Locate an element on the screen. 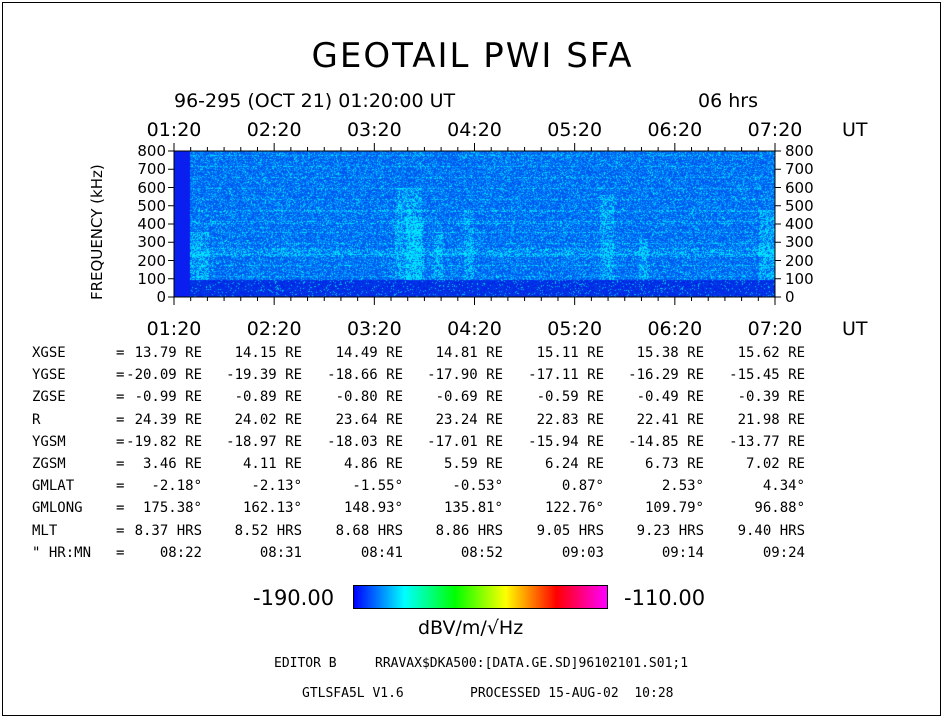 Image resolution: width=945 pixels, height=720 pixels. orbit-value: -18.03 RE is located at coordinates (365, 441).